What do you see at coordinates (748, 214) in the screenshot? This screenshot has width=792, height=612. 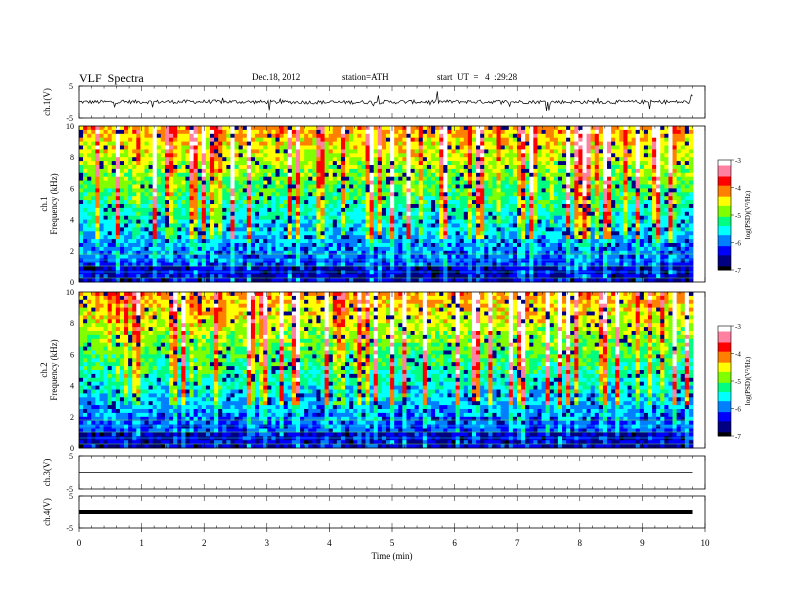 I see `ch1-spectrogram-cbar-label: log(PSD)(V²/Hz)` at bounding box center [748, 214].